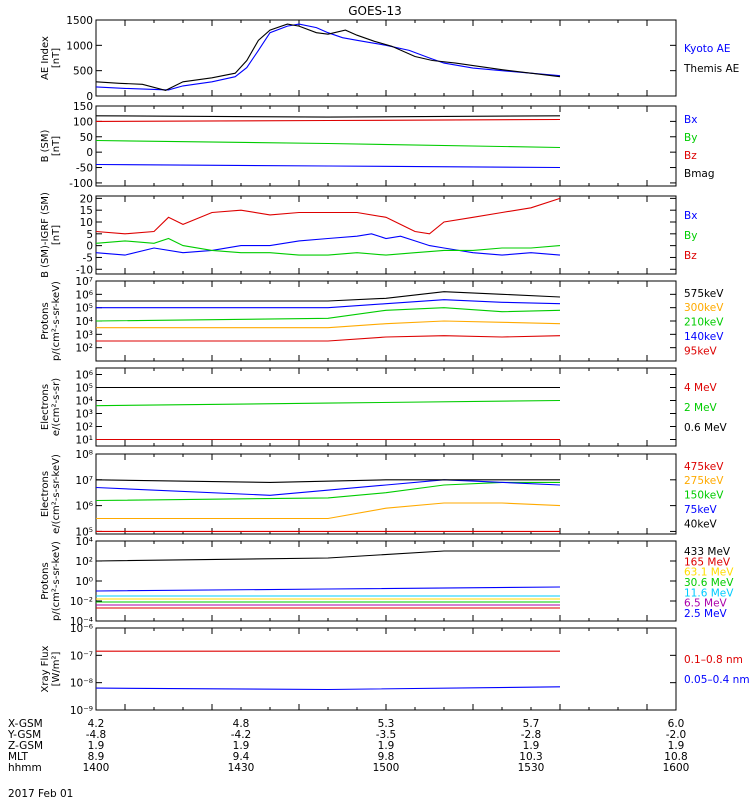 The height and width of the screenshot is (800, 750). Describe the element at coordinates (96, 757) in the screenshot. I see `ephemeris-value: 8.9` at that location.